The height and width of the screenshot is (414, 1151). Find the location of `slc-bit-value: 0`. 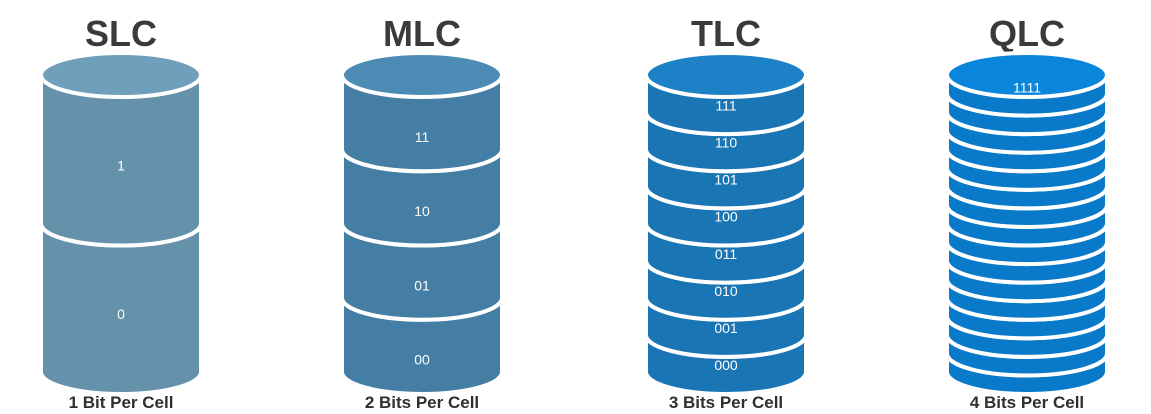

slc-bit-value: 0 is located at coordinates (121, 314).